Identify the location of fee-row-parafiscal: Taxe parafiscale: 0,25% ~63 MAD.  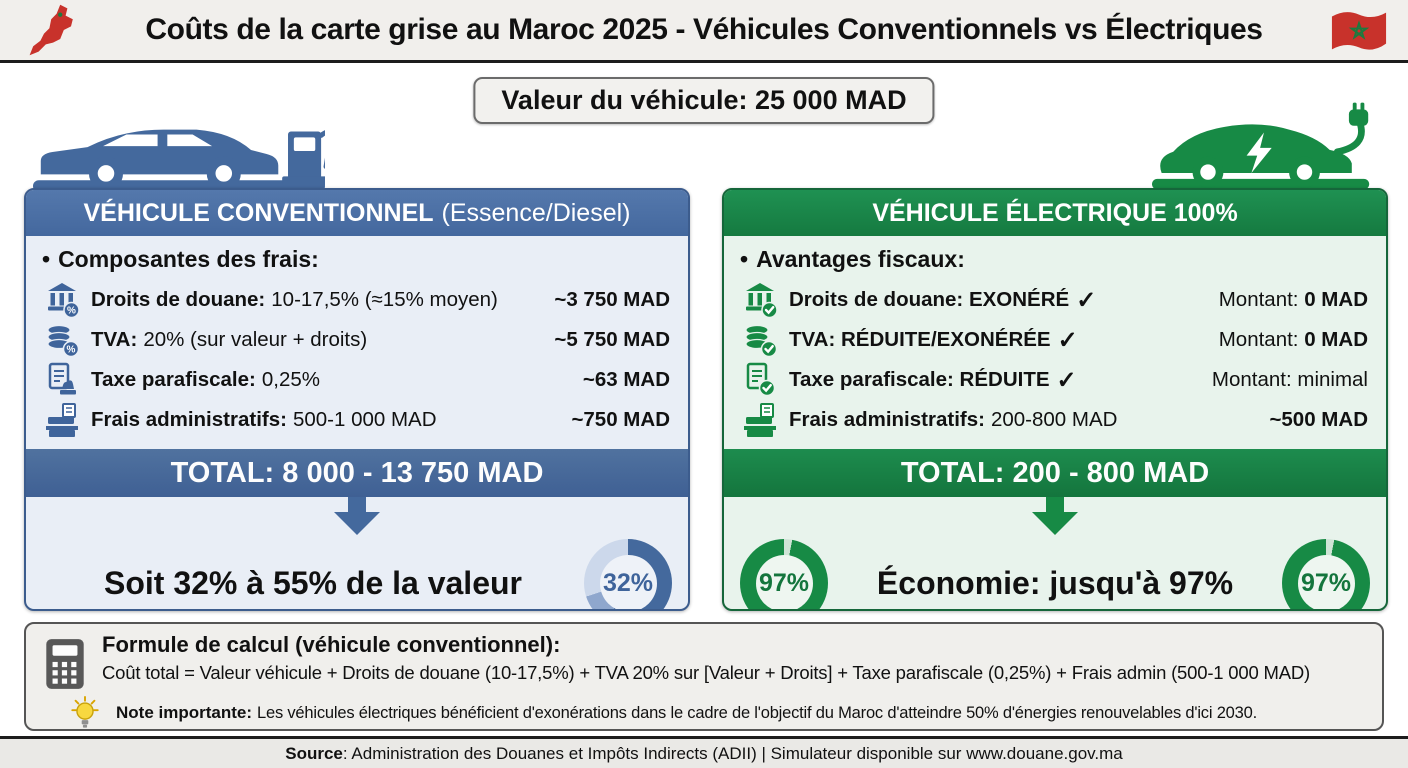
(357, 380).